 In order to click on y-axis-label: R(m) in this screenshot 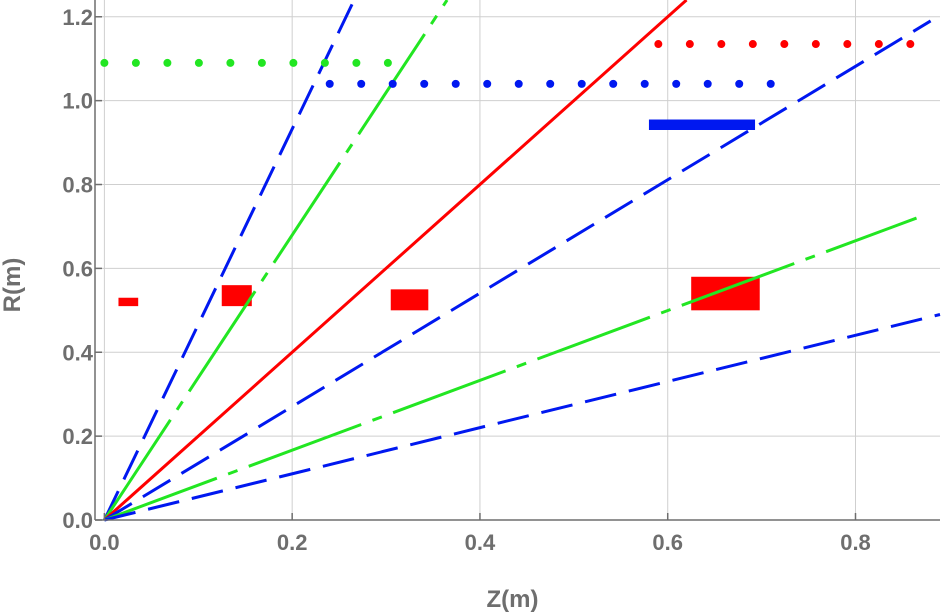, I will do `click(13, 285)`.